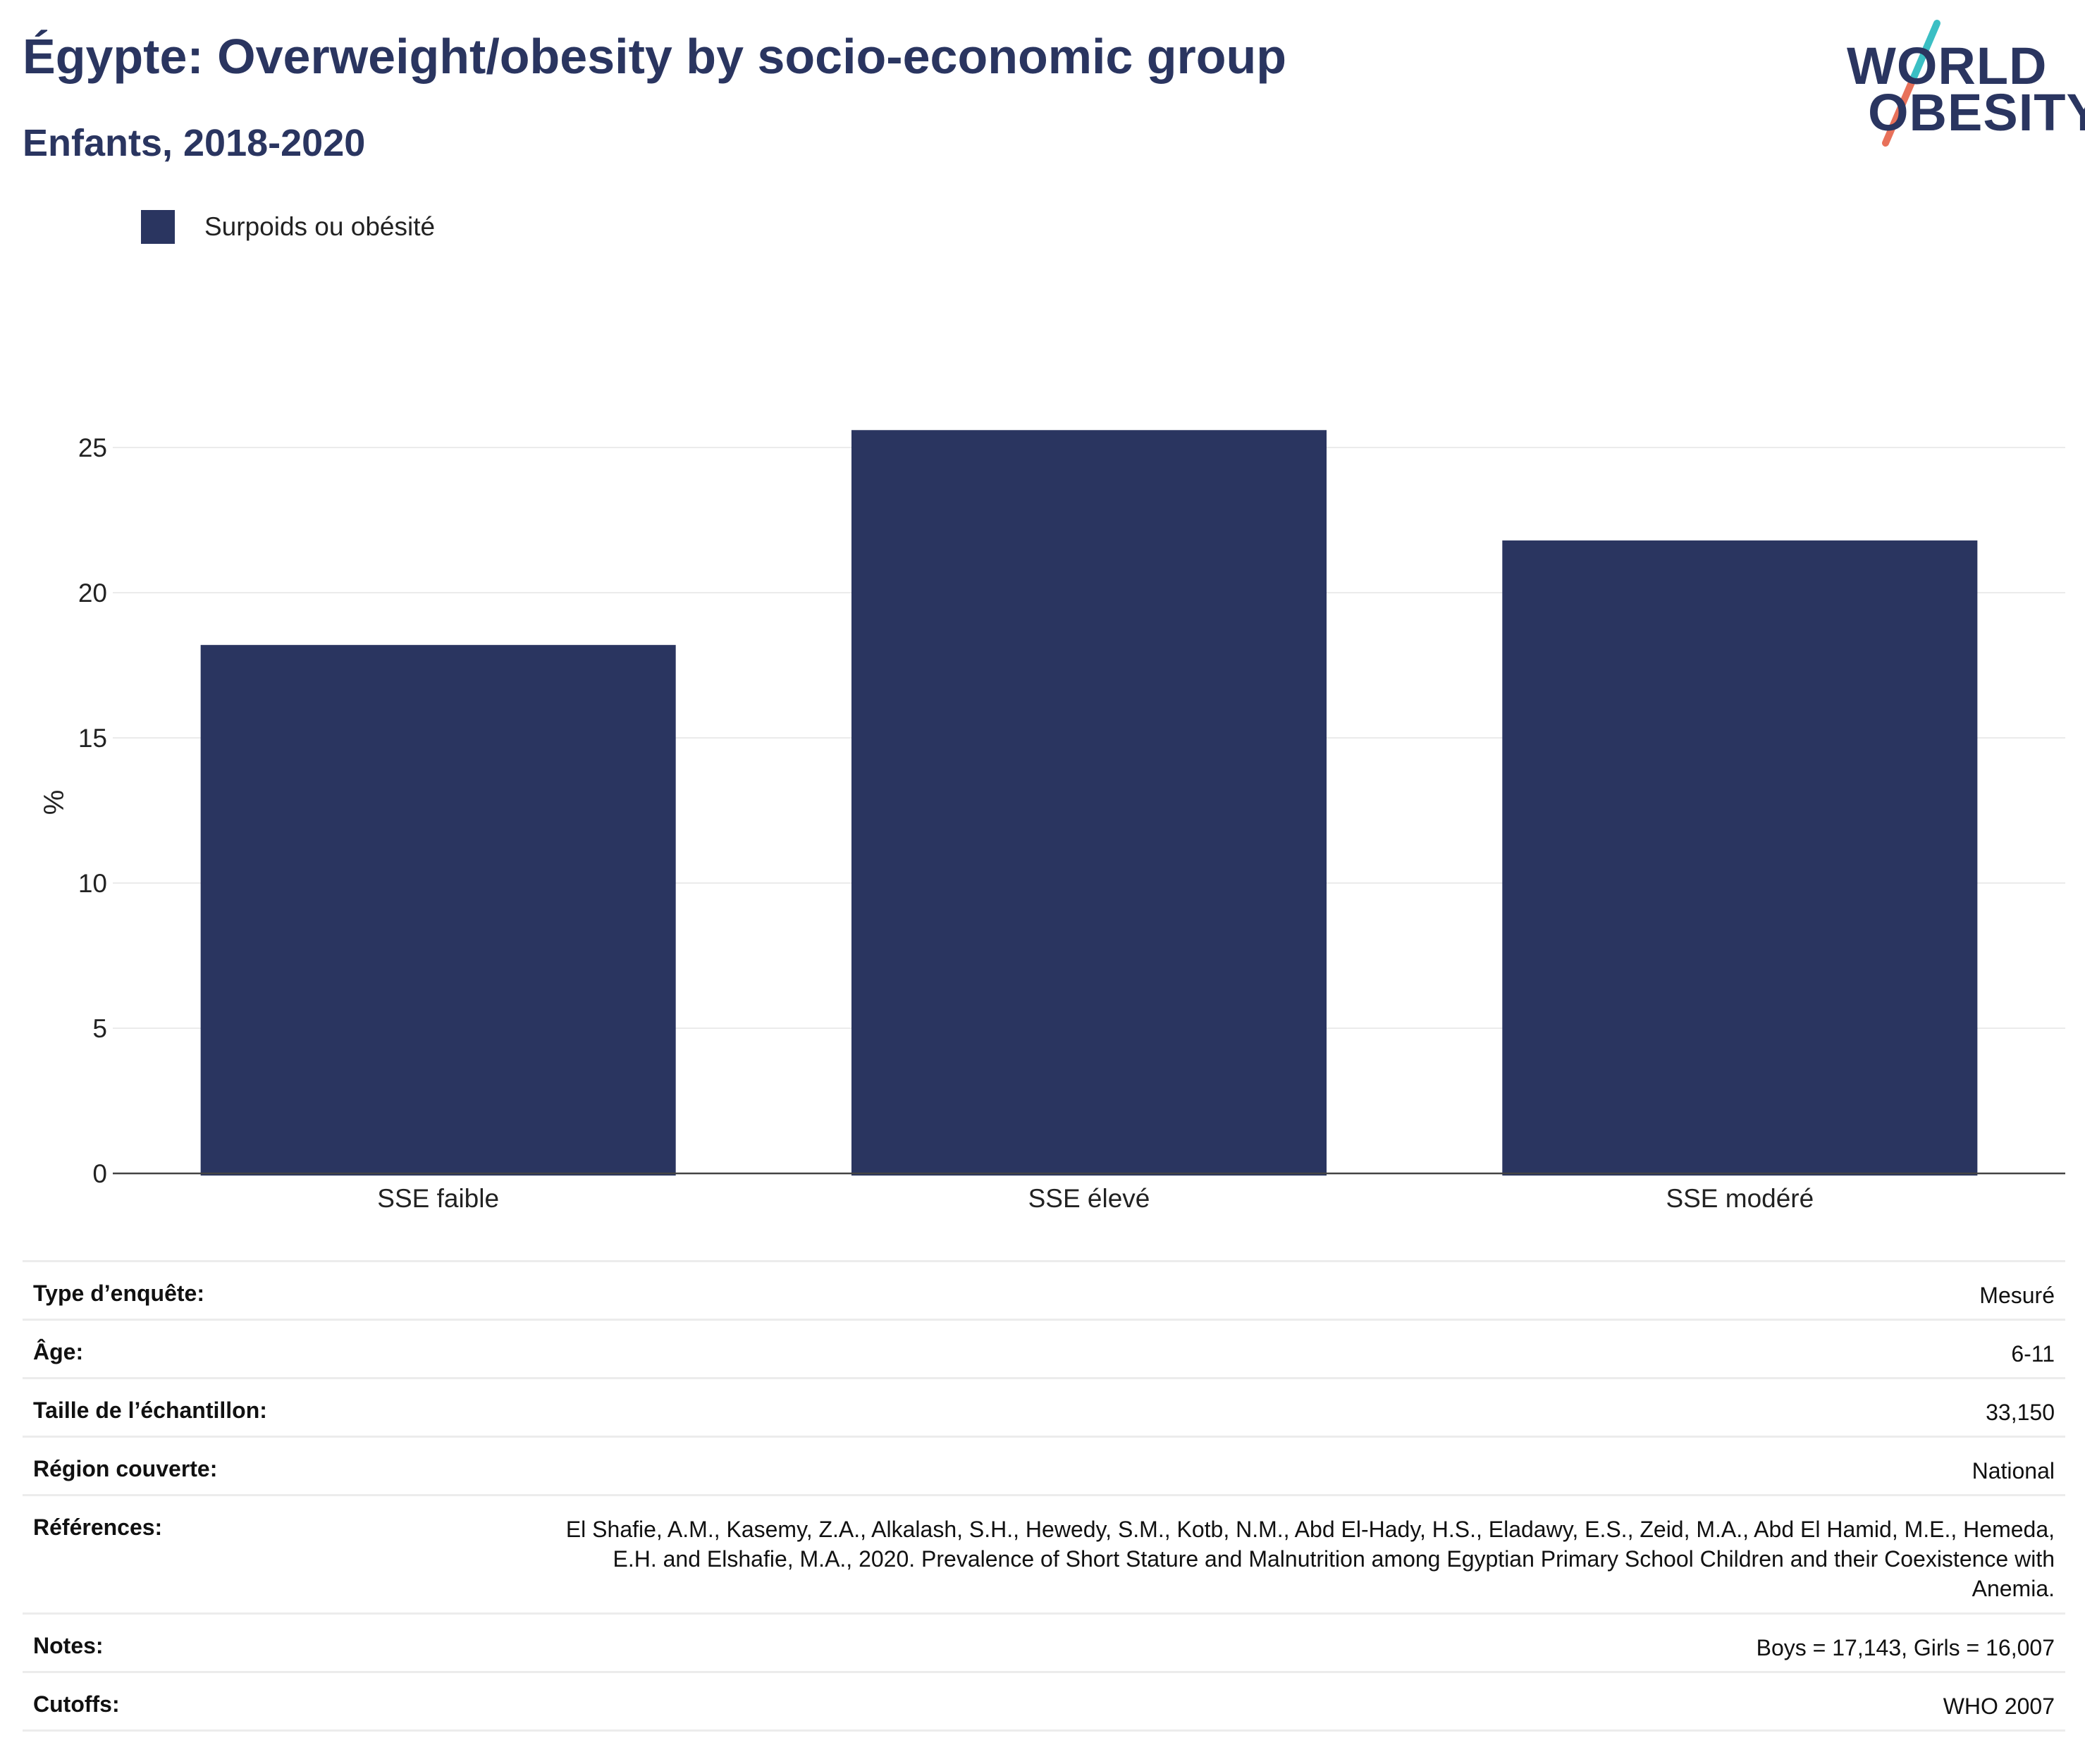  I want to click on chart-legend: Surpoids ou obésité, so click(288, 227).